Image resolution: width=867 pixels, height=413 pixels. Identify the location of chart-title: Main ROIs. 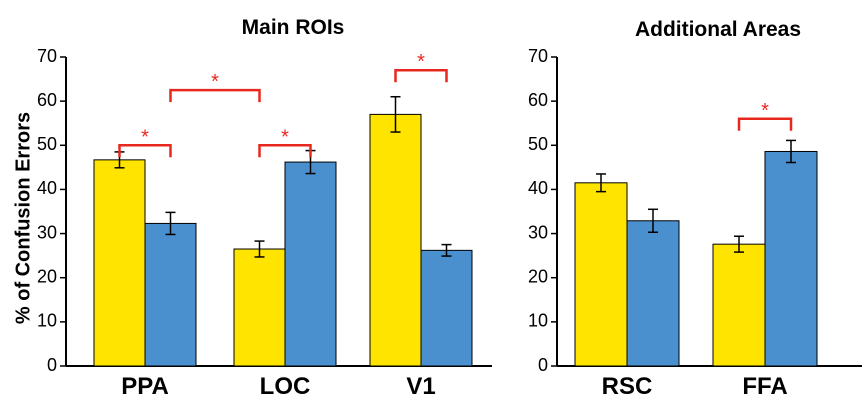
(293, 27).